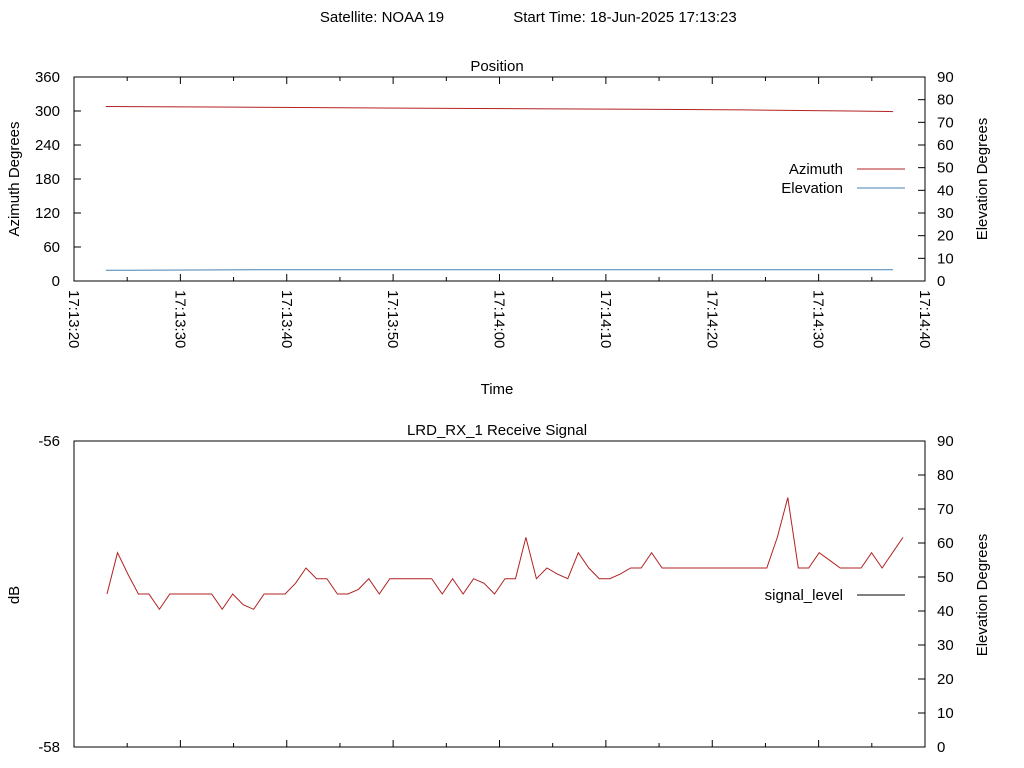 The image size is (1024, 768). Describe the element at coordinates (51, 247) in the screenshot. I see `y-tick-label: 60` at that location.